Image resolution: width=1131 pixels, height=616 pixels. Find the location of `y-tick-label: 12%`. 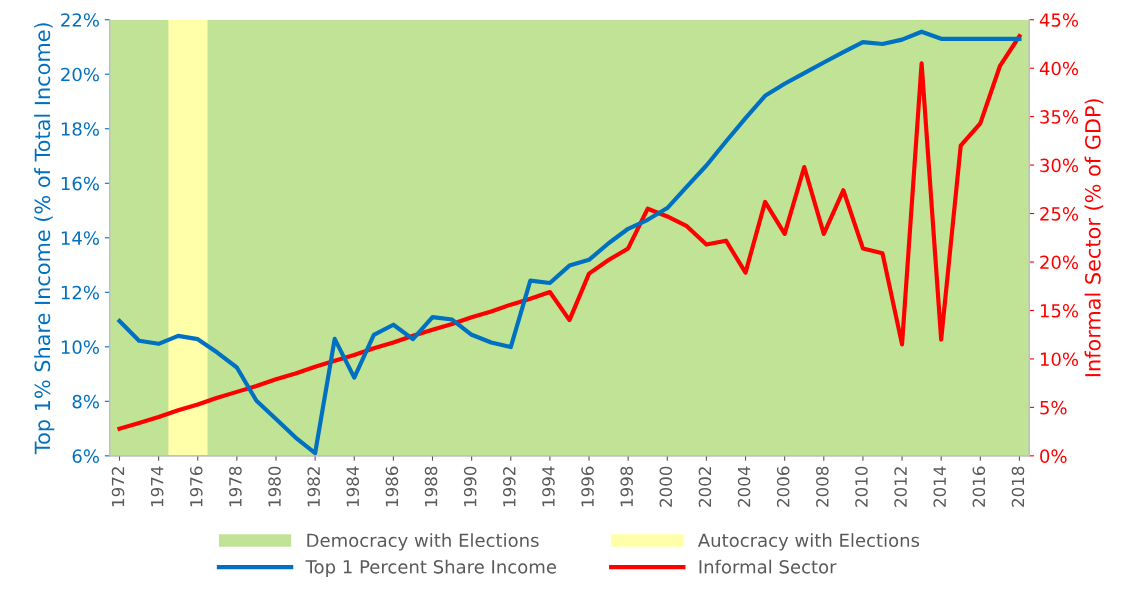

y-tick-label: 12% is located at coordinates (80, 292).